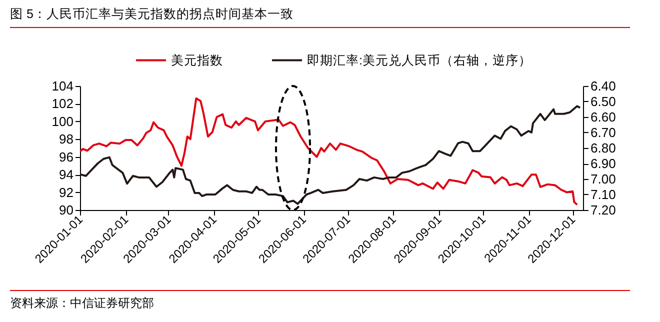  I want to click on y2-tick-label: 7.00, so click(603, 179).